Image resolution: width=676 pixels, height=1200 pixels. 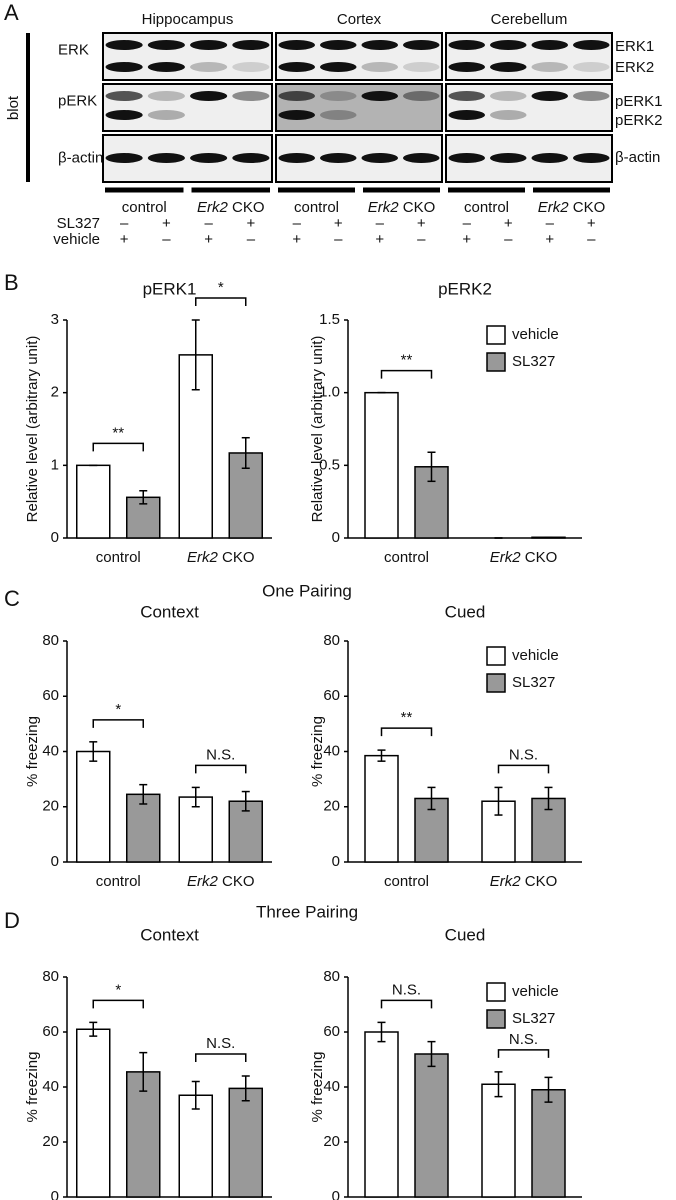 What do you see at coordinates (55, 392) in the screenshot?
I see `y-tick-label: 2` at bounding box center [55, 392].